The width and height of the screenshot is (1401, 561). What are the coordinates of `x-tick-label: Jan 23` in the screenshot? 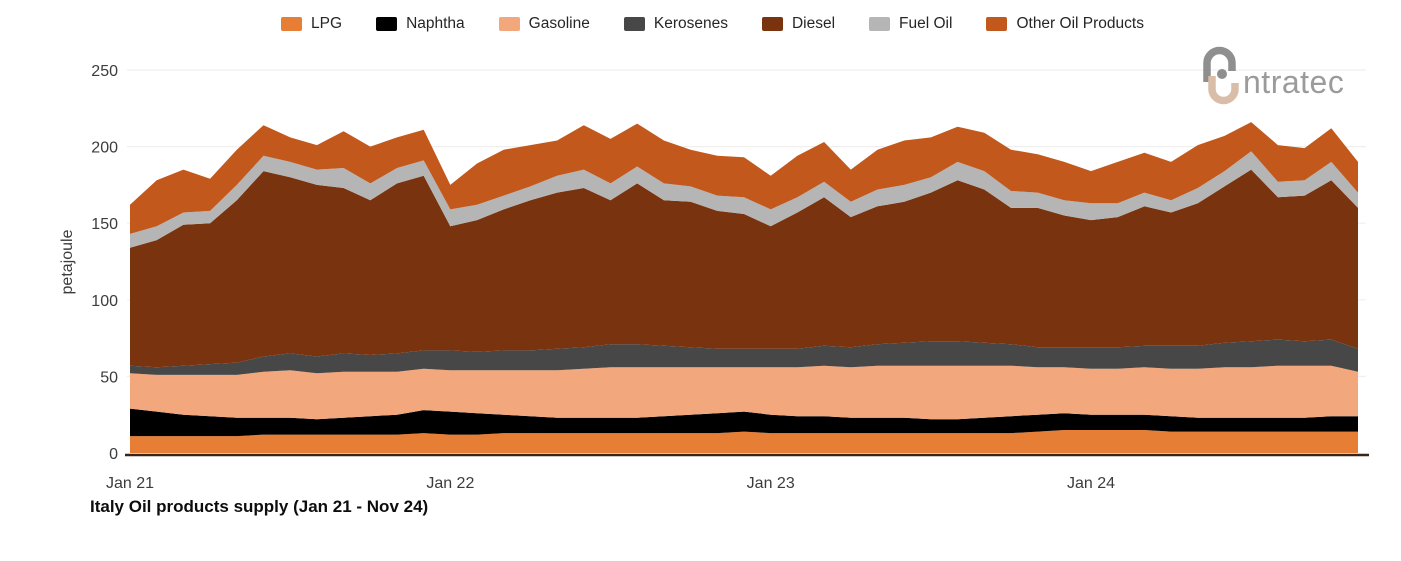 It's located at (771, 483).